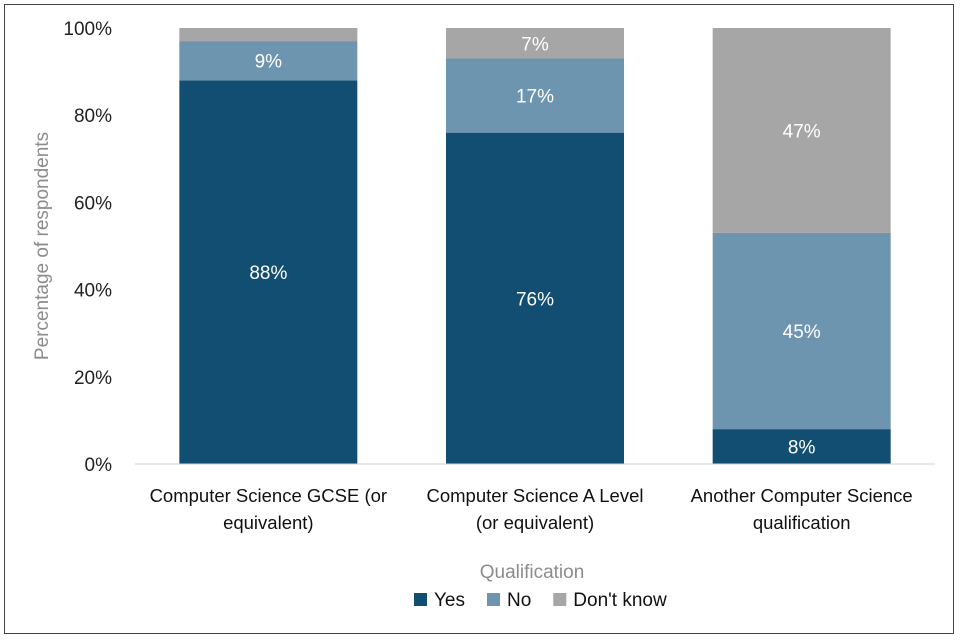  What do you see at coordinates (268, 522) in the screenshot?
I see `category-label: equivalent)` at bounding box center [268, 522].